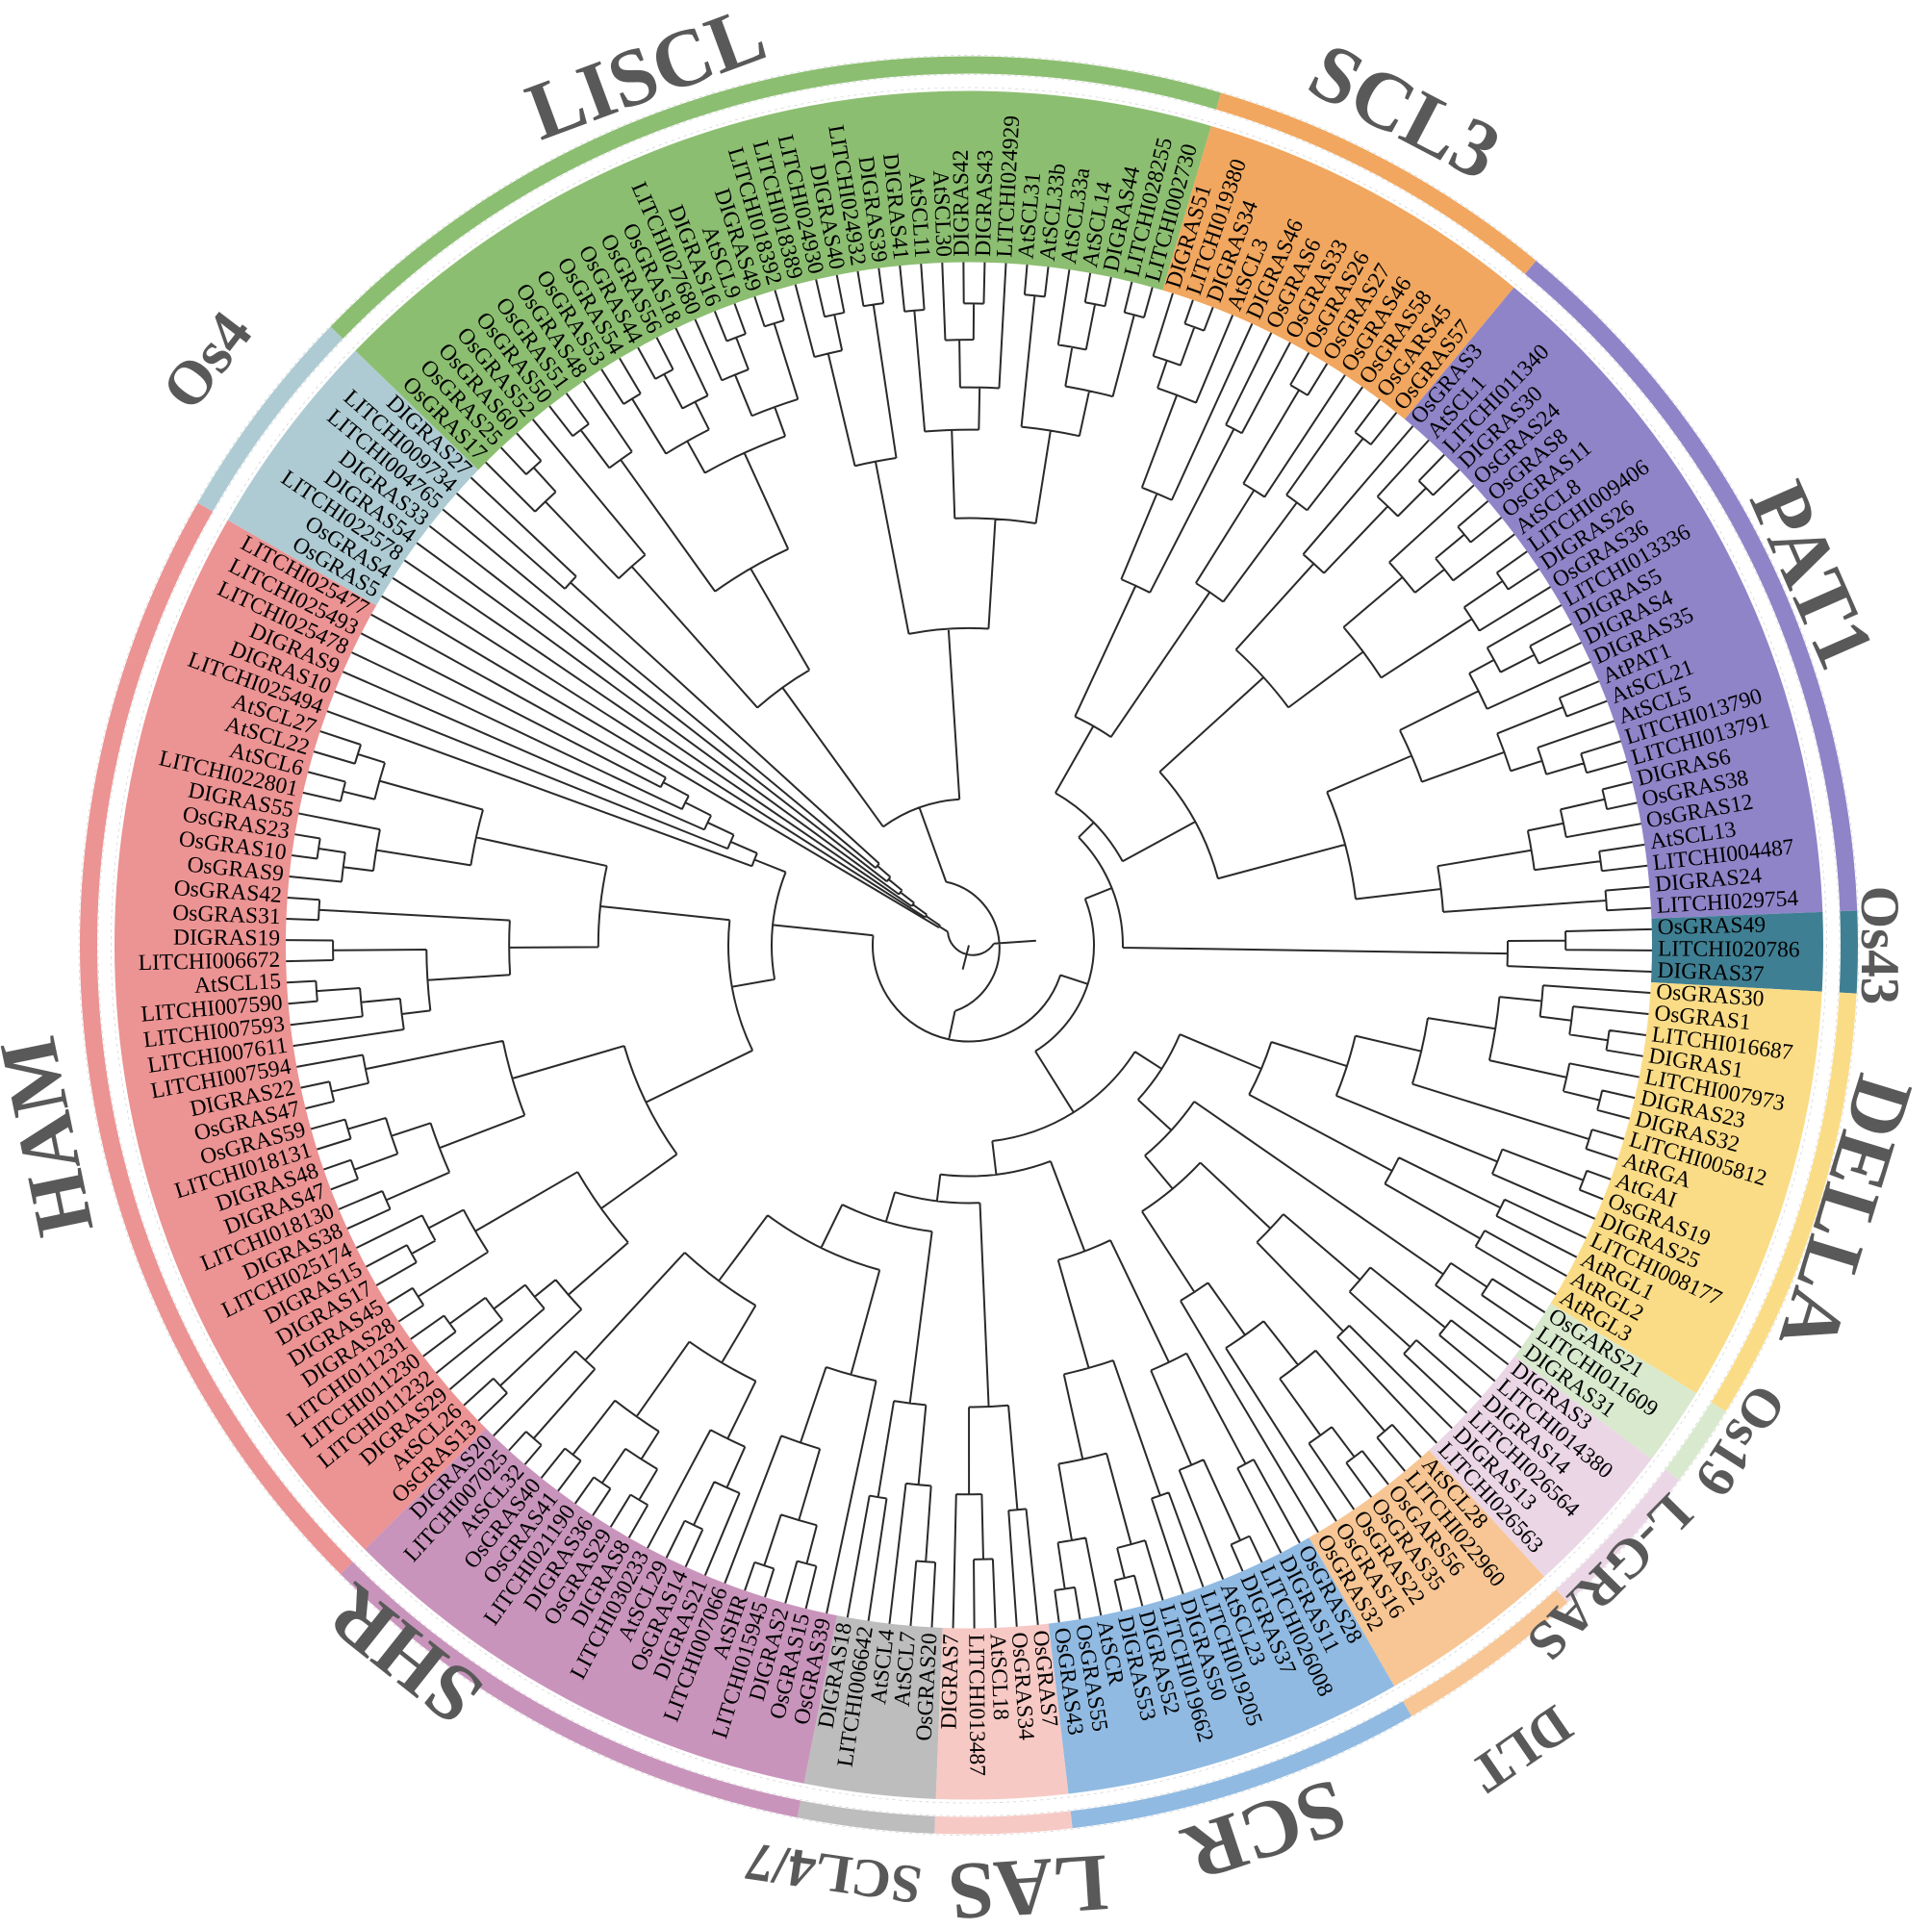 This screenshot has height=1929, width=1932. What do you see at coordinates (1729, 949) in the screenshot?
I see `svg-text: LITCHI020786` at bounding box center [1729, 949].